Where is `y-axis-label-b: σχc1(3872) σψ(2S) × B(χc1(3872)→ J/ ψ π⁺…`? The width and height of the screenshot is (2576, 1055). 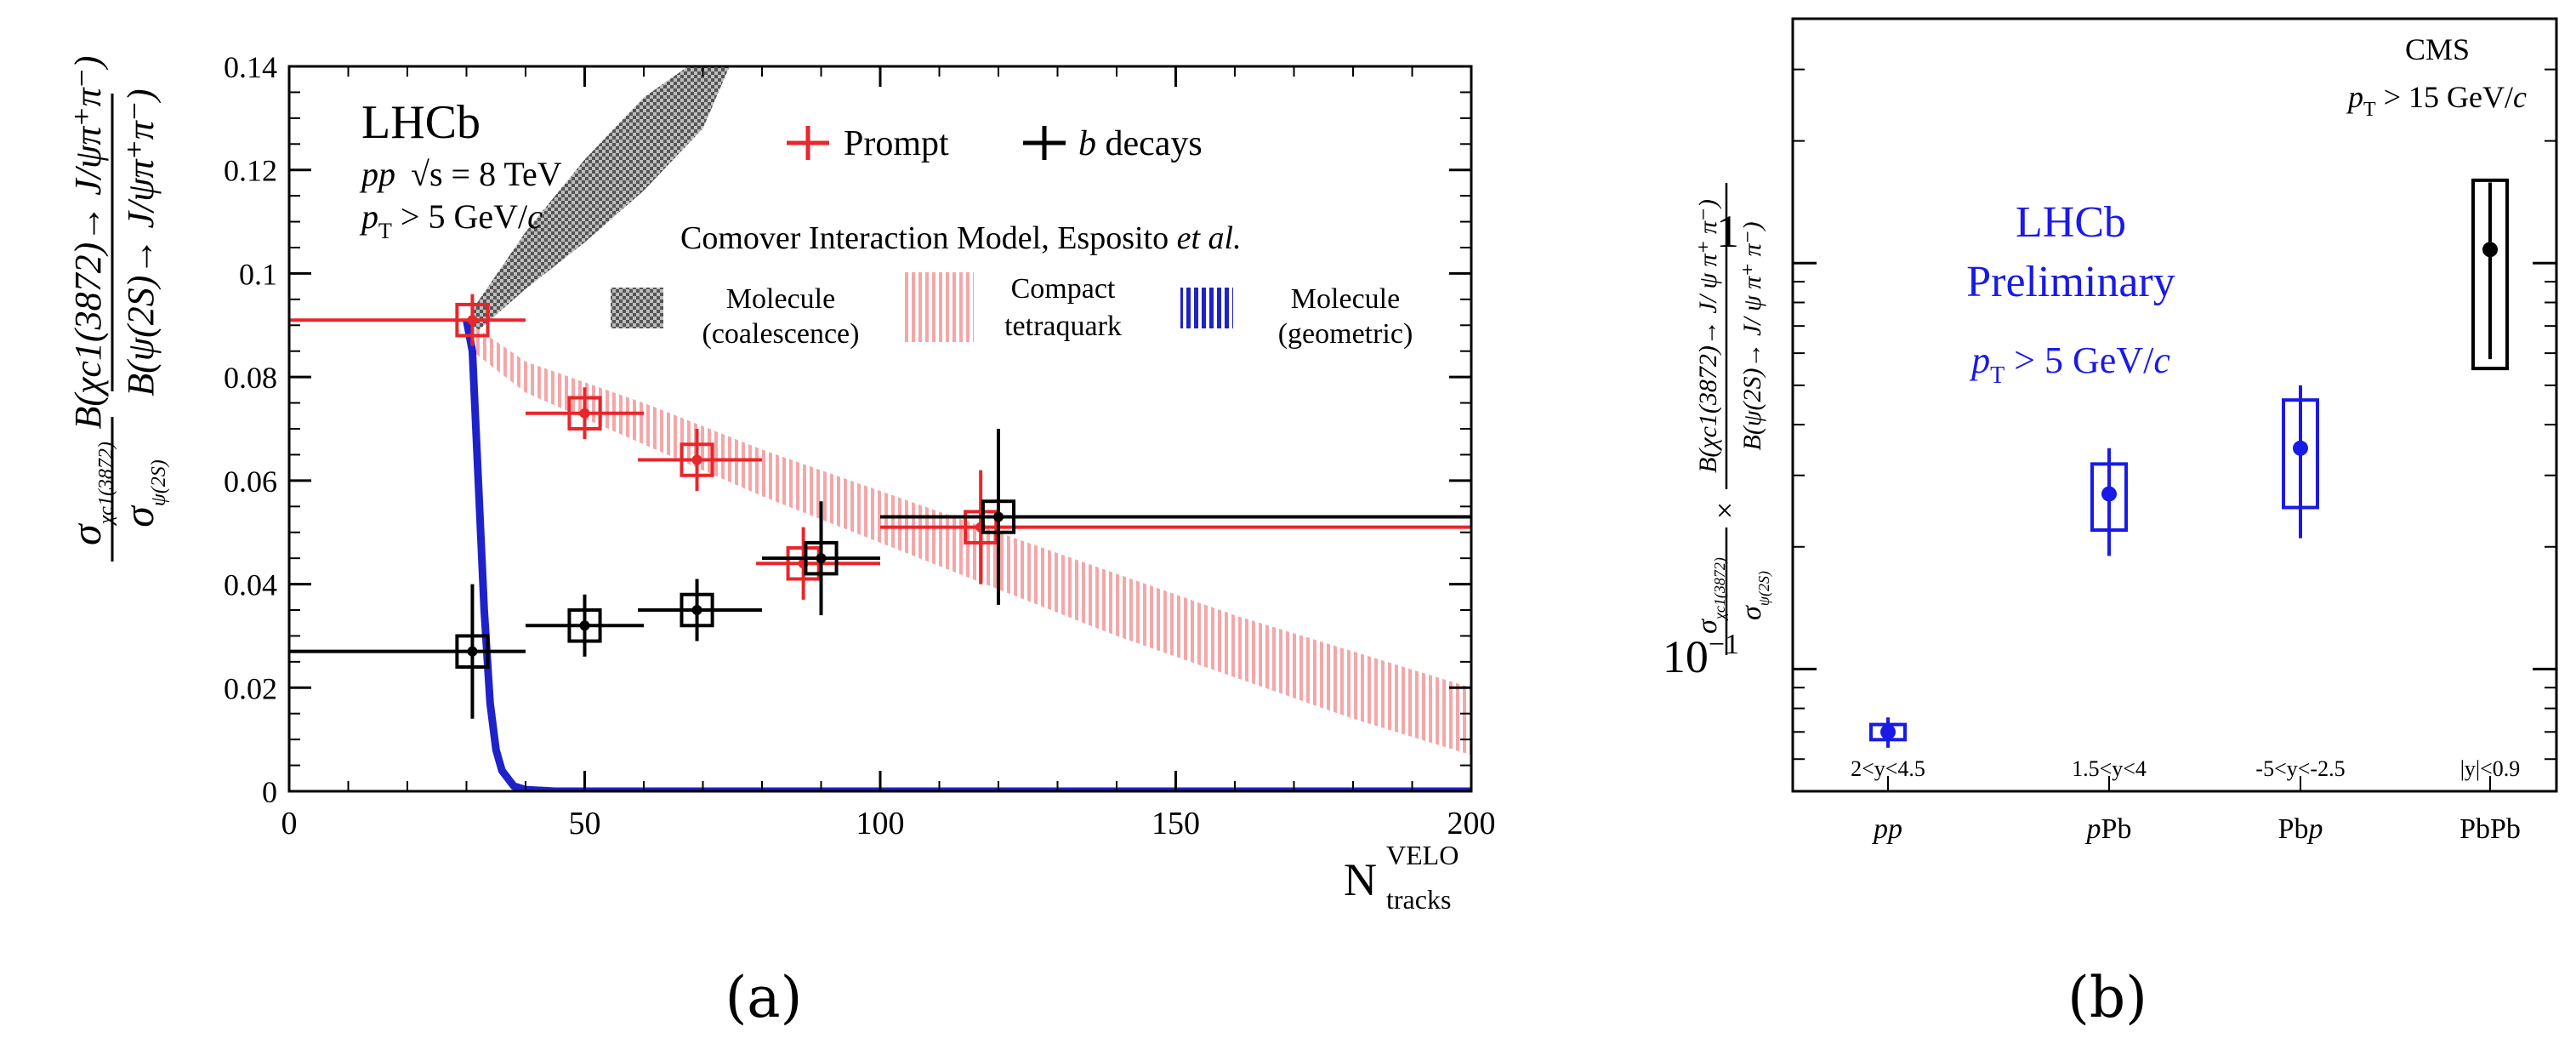
y-axis-label-b: σχc1(3872) σψ(2S) × B(χc1(3872)→ J/ ψ π⁺… is located at coordinates (1732, 419).